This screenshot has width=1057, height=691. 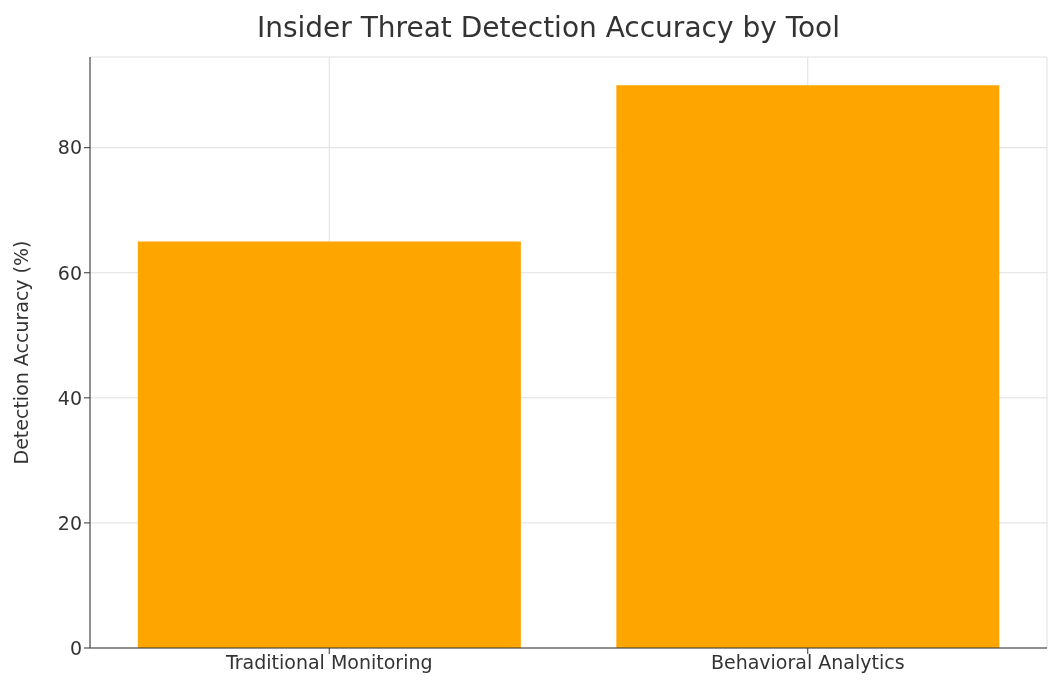 What do you see at coordinates (20, 352) in the screenshot?
I see `y-axis-title: Detection Accuracy (%)` at bounding box center [20, 352].